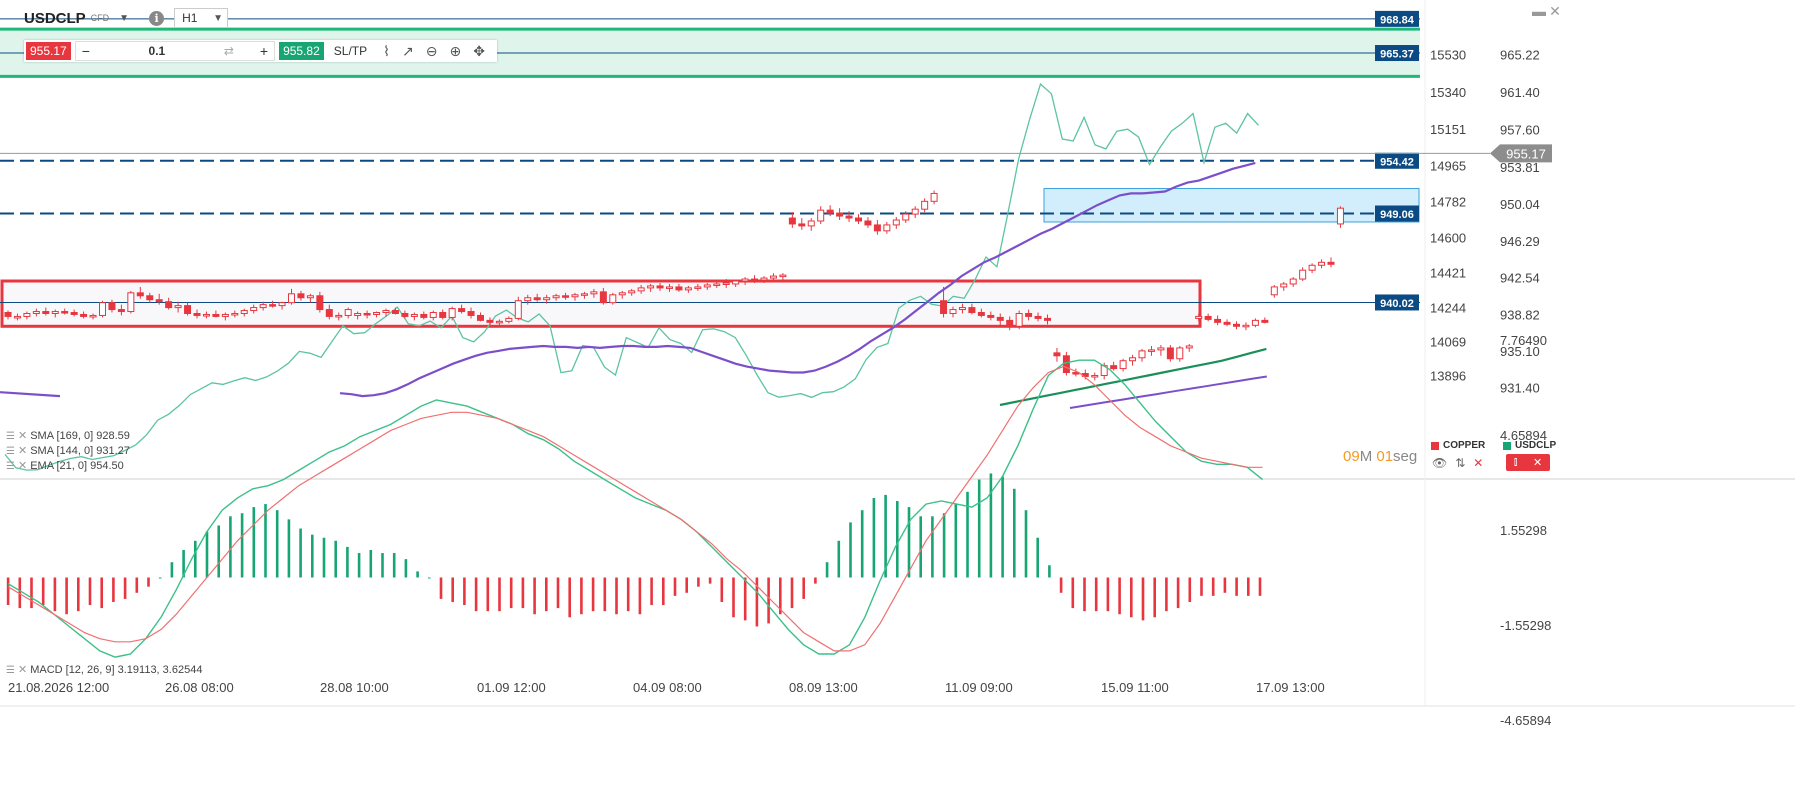 Image resolution: width=1795 pixels, height=809 pixels. I want to click on legend-usdclp: USDCLP, so click(1529, 445).